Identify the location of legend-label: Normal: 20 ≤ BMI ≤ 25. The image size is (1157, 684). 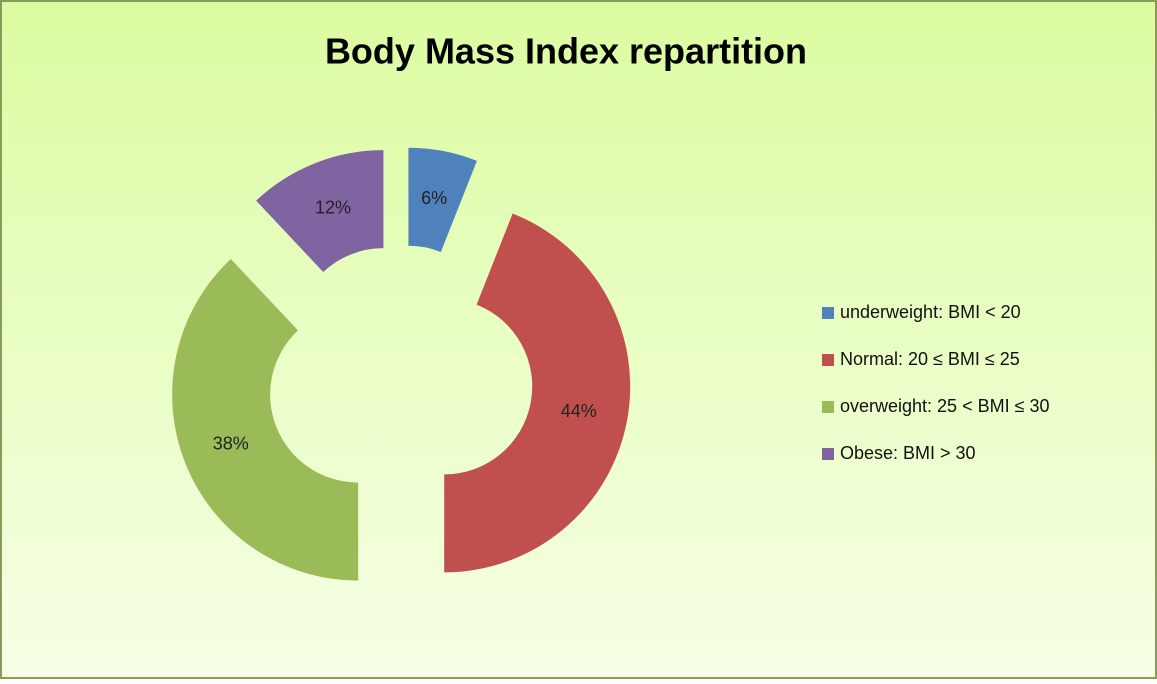
(930, 359).